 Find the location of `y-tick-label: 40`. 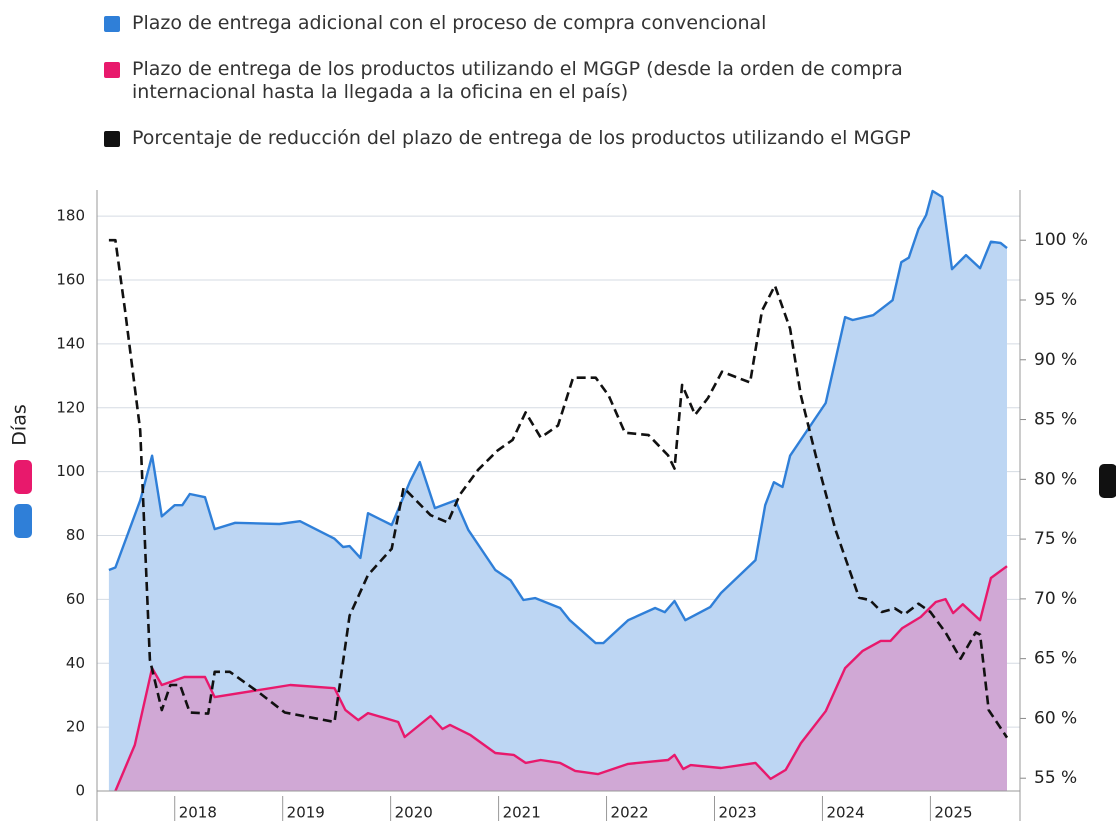

y-tick-label: 40 is located at coordinates (75, 663).